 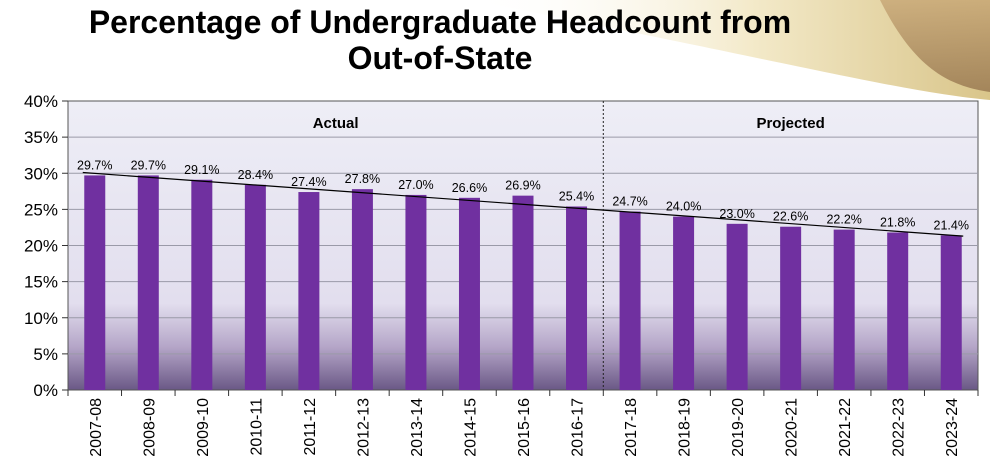 I want to click on x-tick-label: 2010-11, so click(x=256, y=427).